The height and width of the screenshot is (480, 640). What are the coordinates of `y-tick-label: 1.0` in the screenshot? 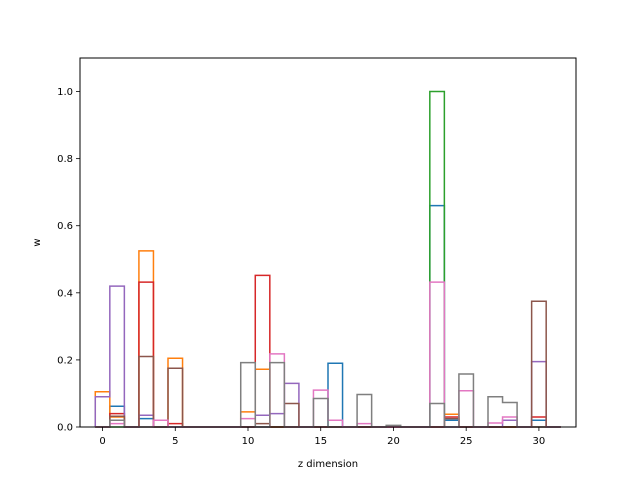 It's located at (65, 92).